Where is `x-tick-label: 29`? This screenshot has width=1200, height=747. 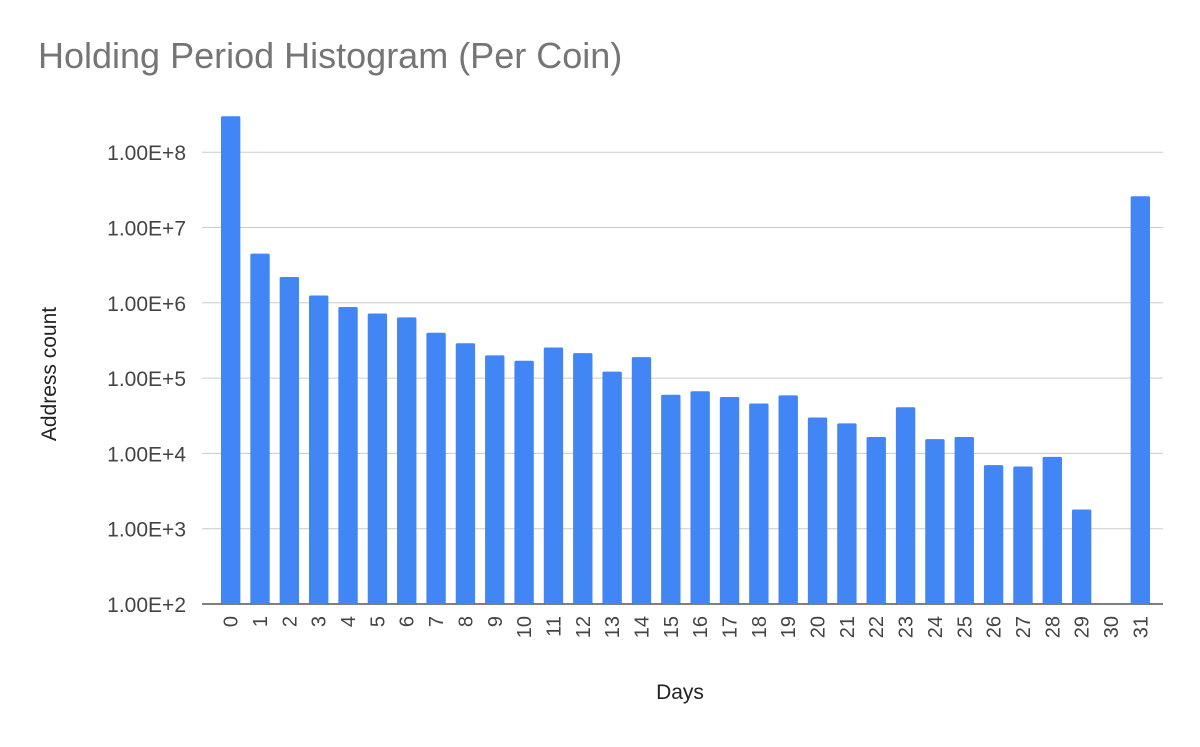 x-tick-label: 29 is located at coordinates (1083, 627).